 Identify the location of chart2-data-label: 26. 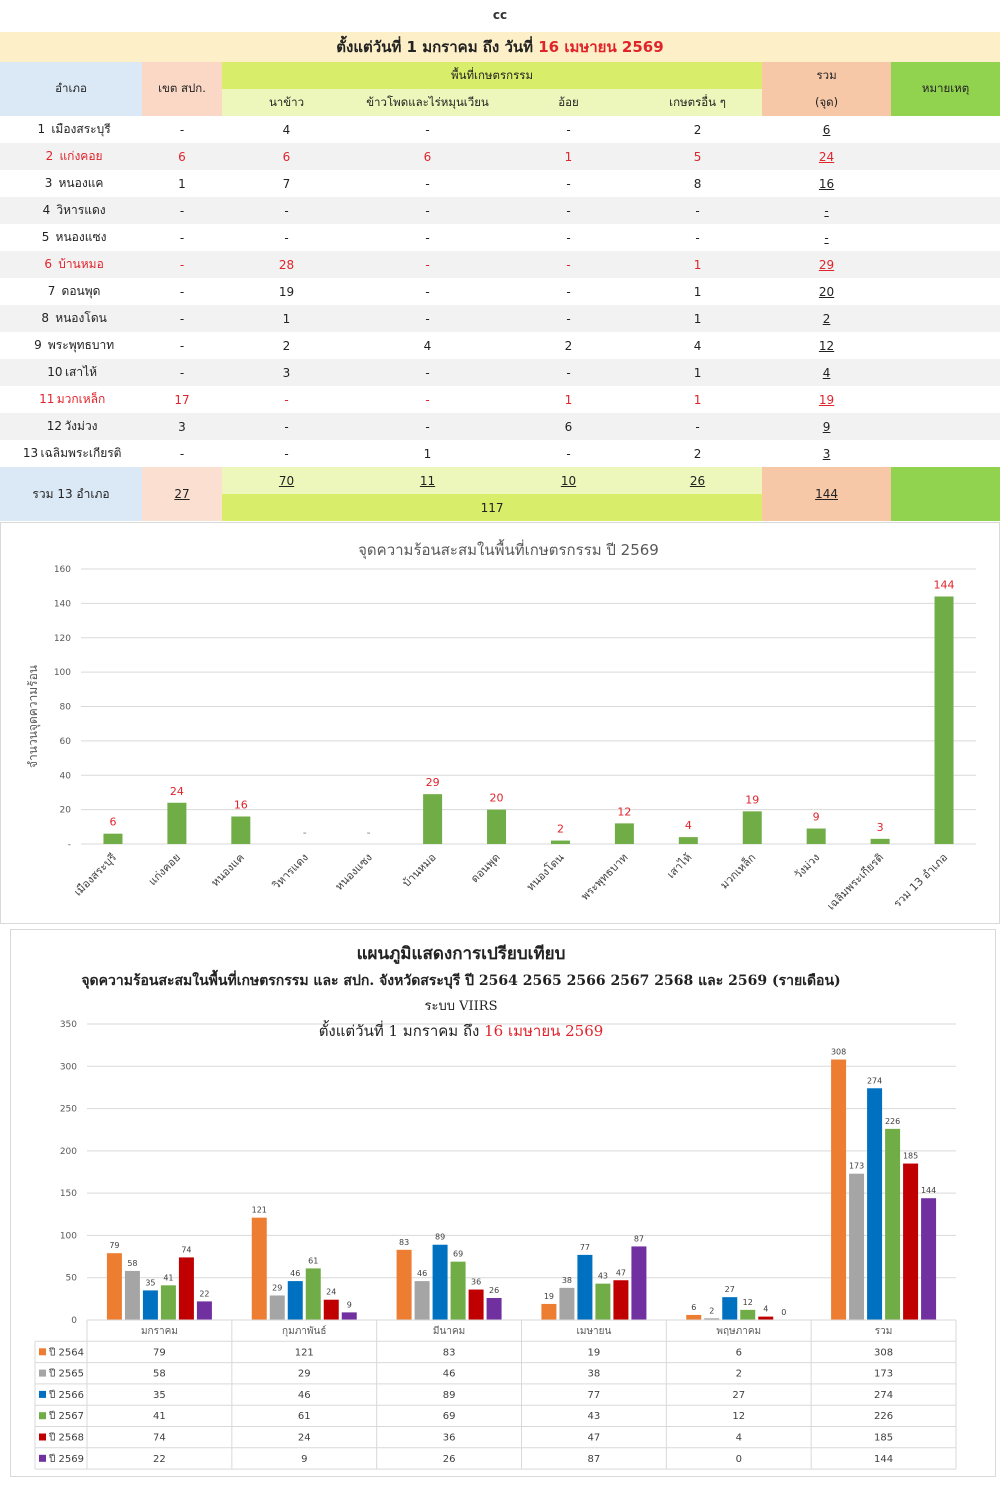
(494, 1290).